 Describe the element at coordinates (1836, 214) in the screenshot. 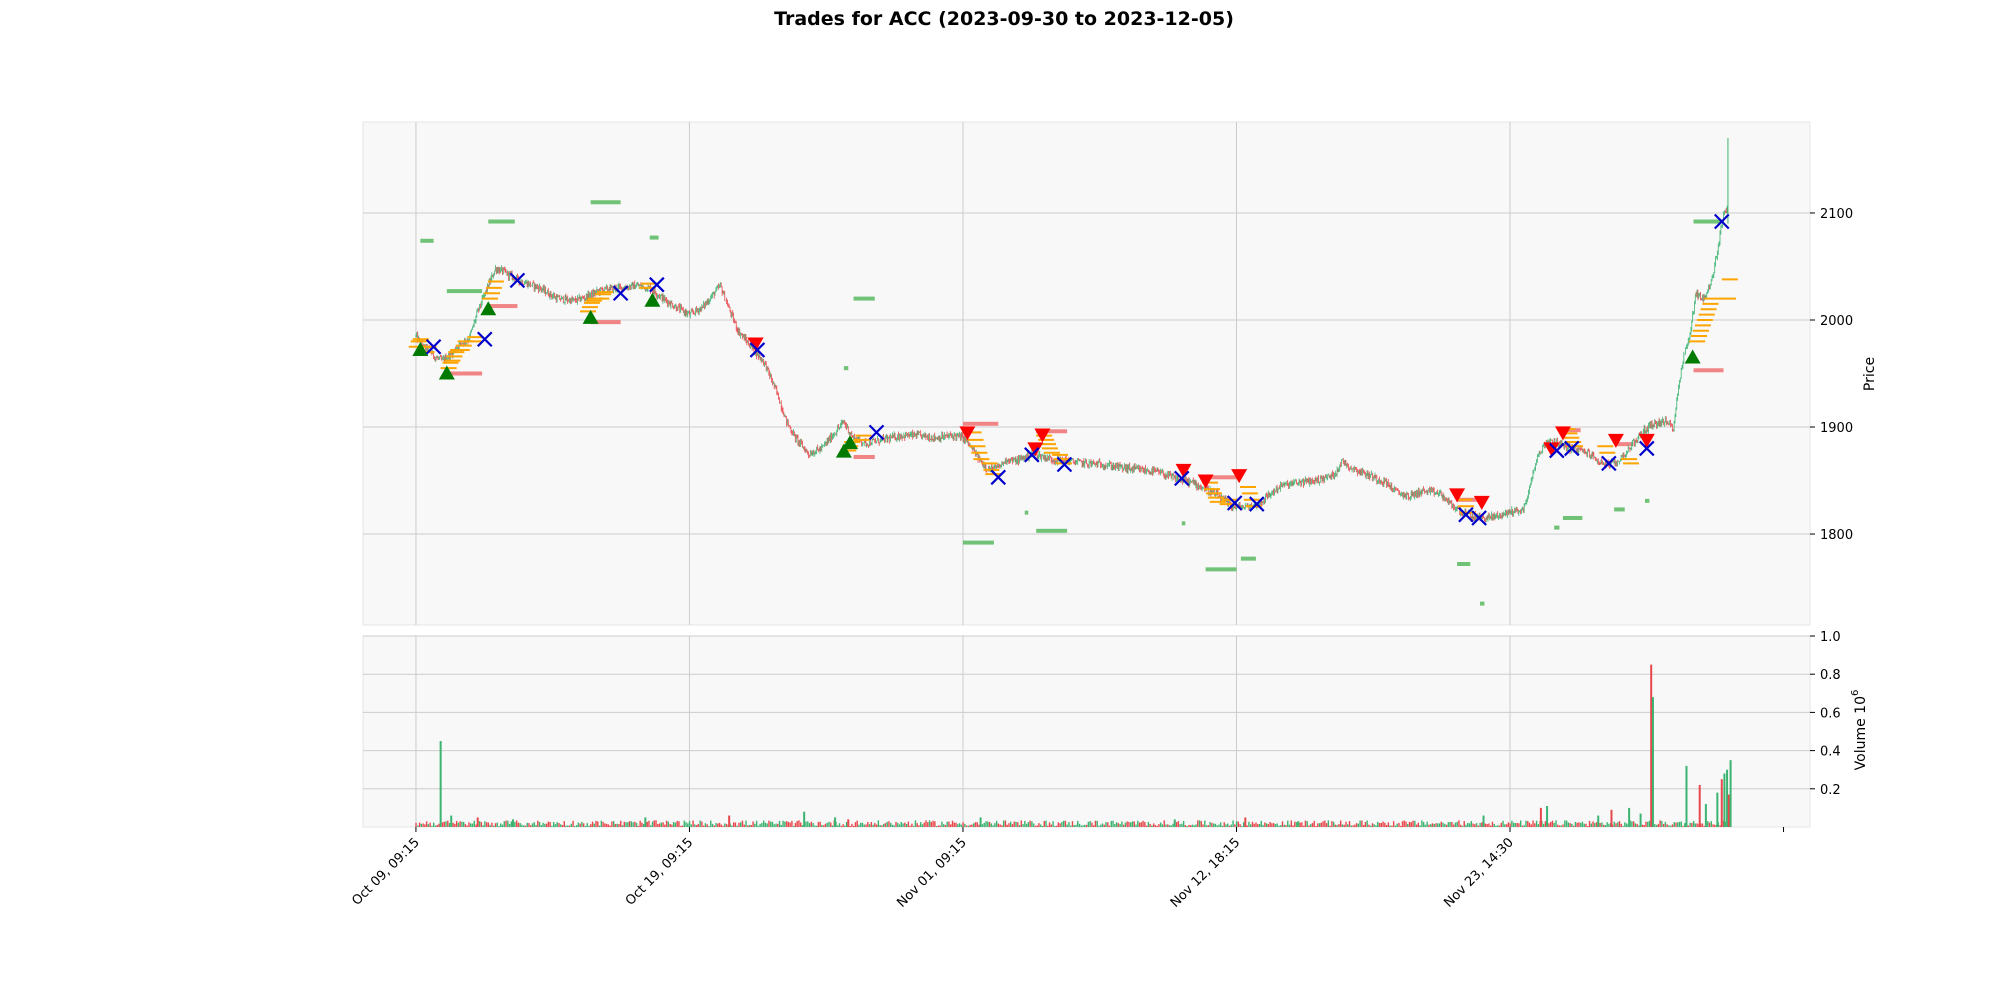

I see `price-tick-label: 2100` at that location.